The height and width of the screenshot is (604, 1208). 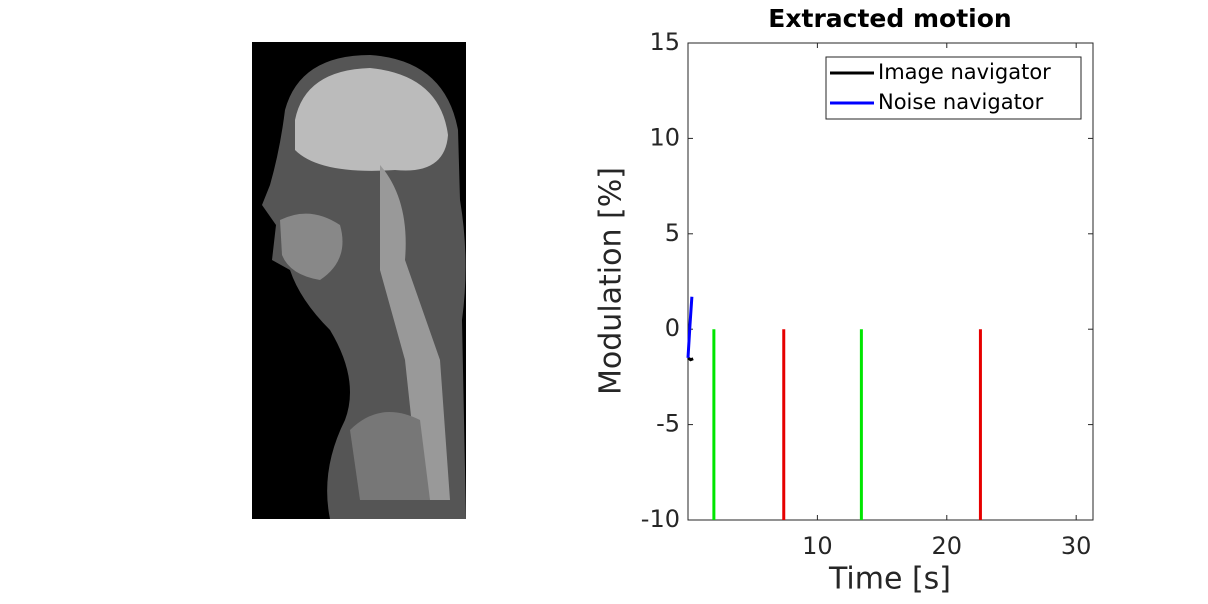 I want to click on chart-title: Extracted motion, so click(x=889, y=18).